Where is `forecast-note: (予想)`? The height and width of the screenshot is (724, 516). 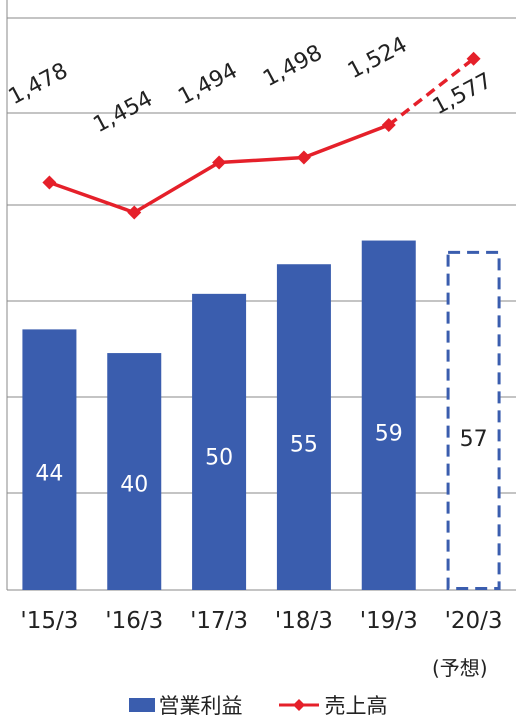 forecast-note: (予想) is located at coordinates (460, 668).